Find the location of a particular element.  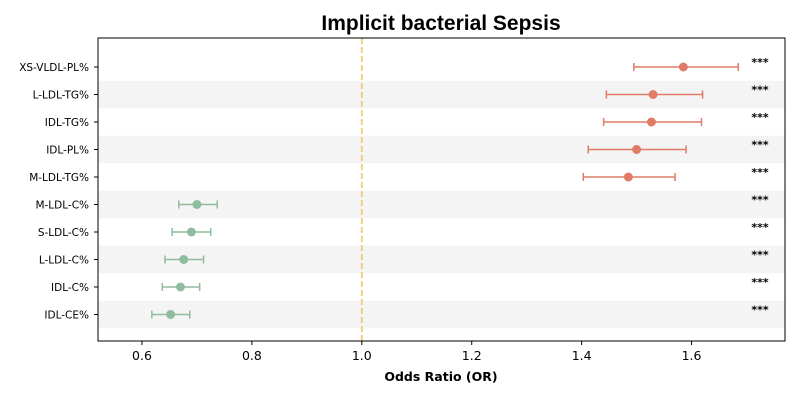

x-tick-label: 0.6 is located at coordinates (142, 355).